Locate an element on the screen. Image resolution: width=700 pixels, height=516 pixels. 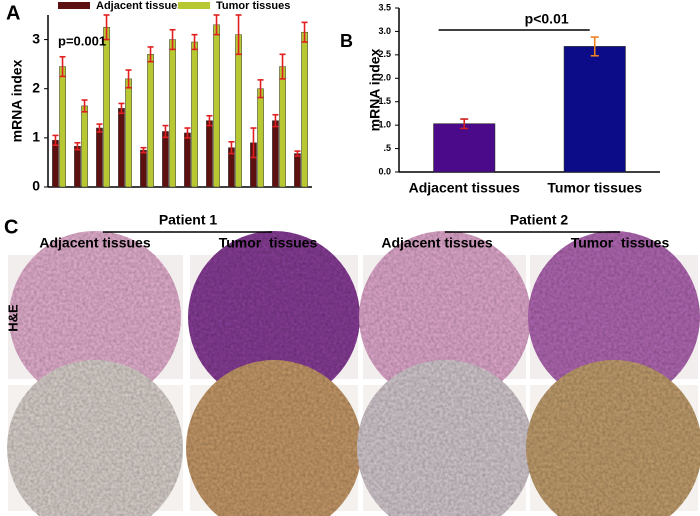
y-tick-label: 3 is located at coordinates (36, 38).